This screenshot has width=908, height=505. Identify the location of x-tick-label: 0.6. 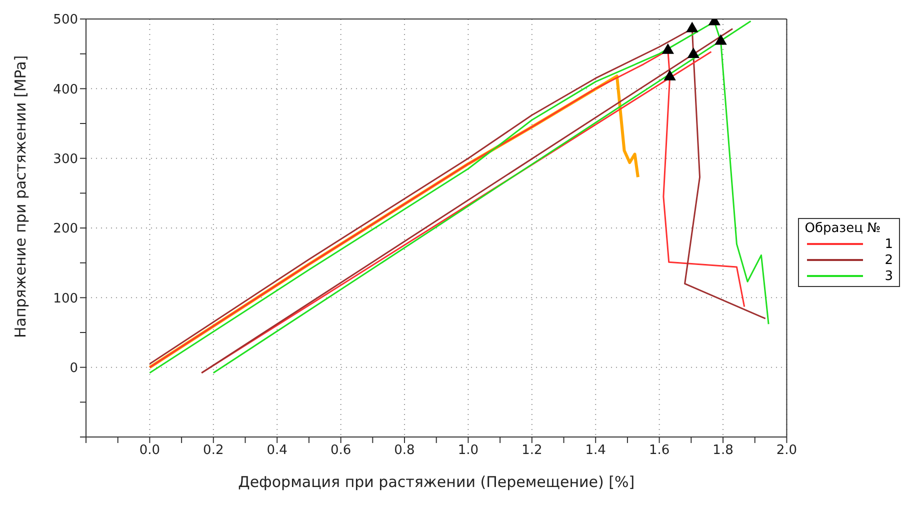
(341, 450).